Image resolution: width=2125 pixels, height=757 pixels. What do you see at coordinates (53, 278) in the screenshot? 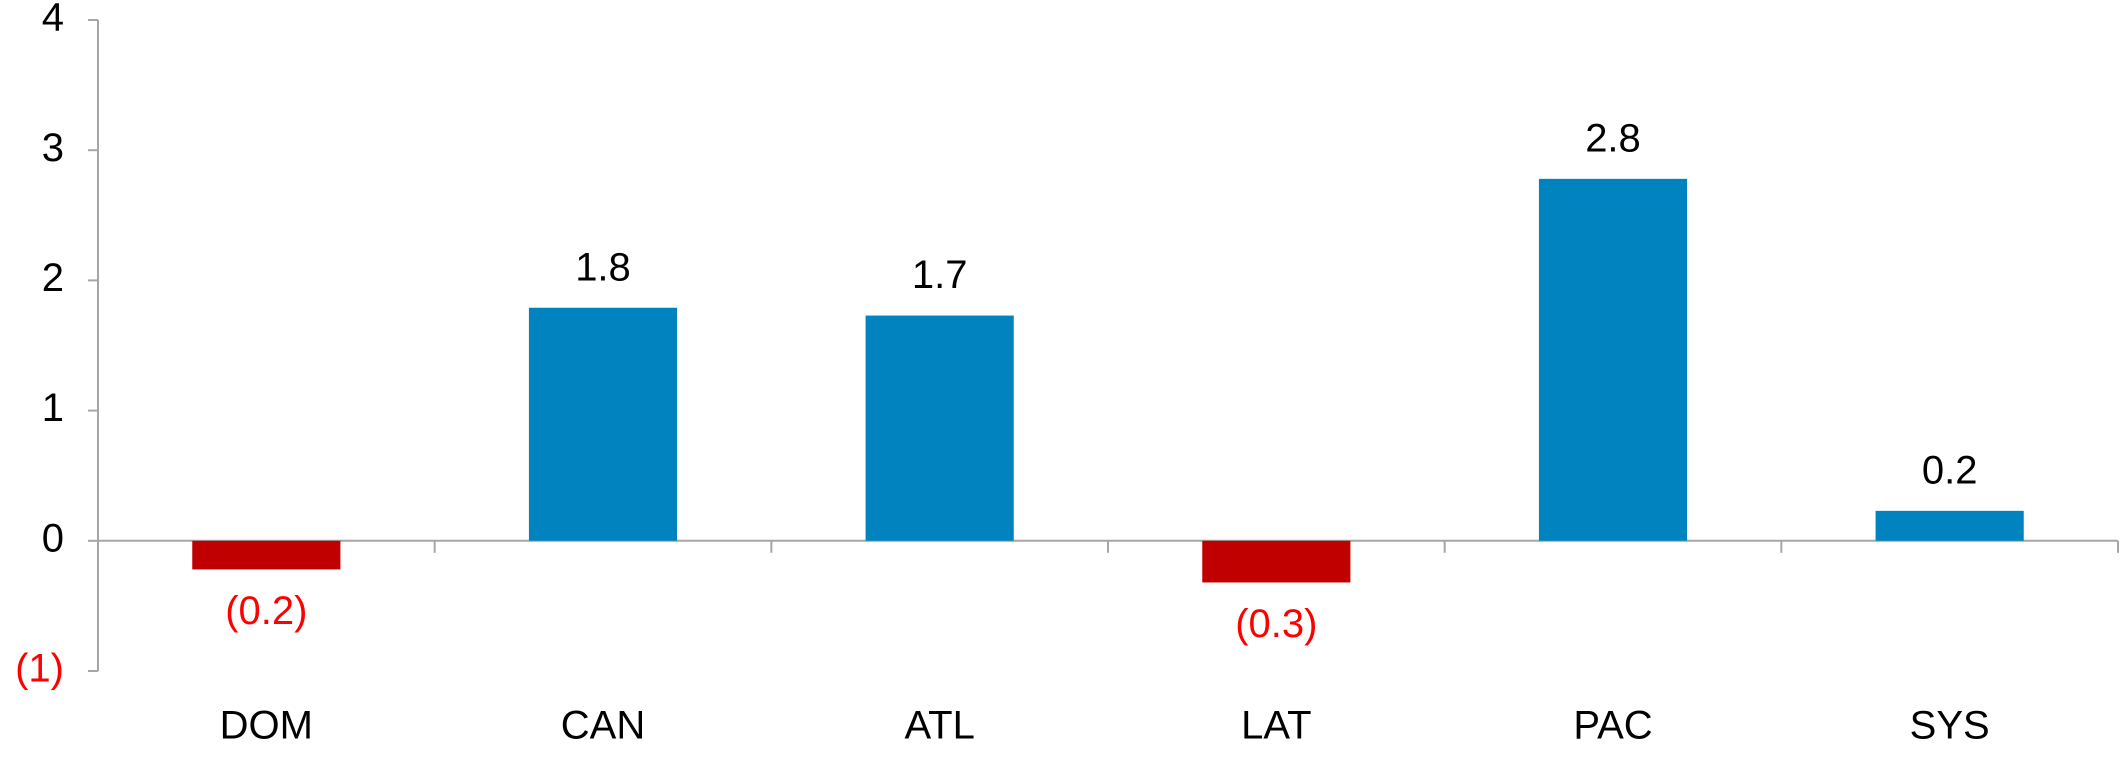
I see `y-tick-label: 2` at bounding box center [53, 278].